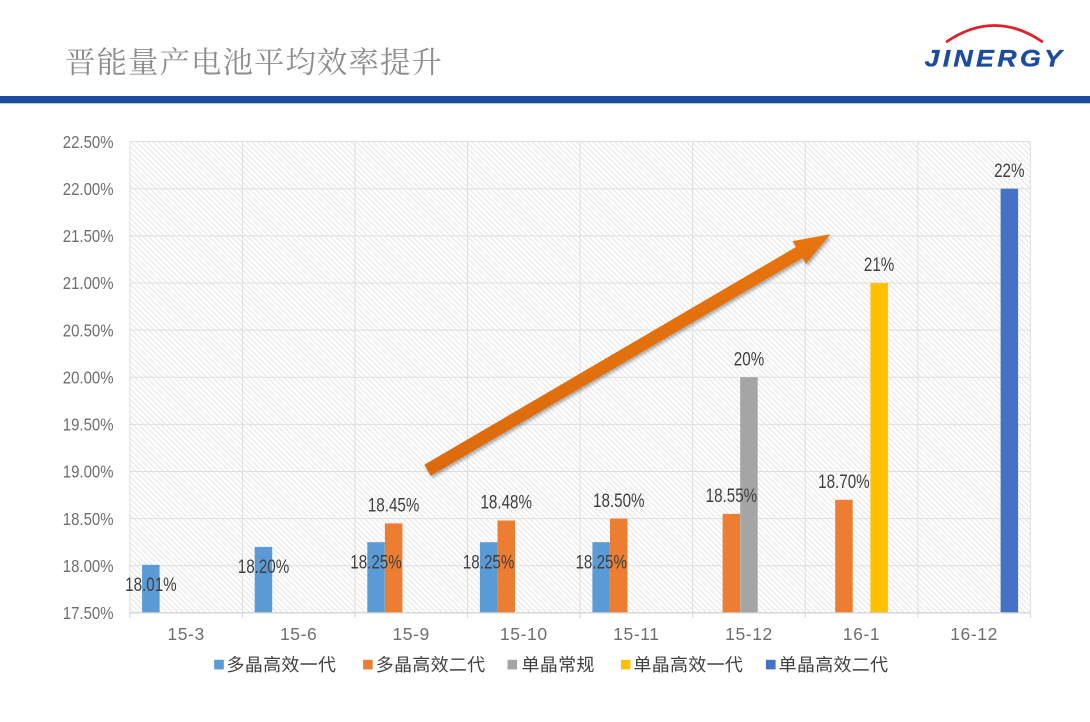  I want to click on svg-text: 18.70%, so click(844, 481).